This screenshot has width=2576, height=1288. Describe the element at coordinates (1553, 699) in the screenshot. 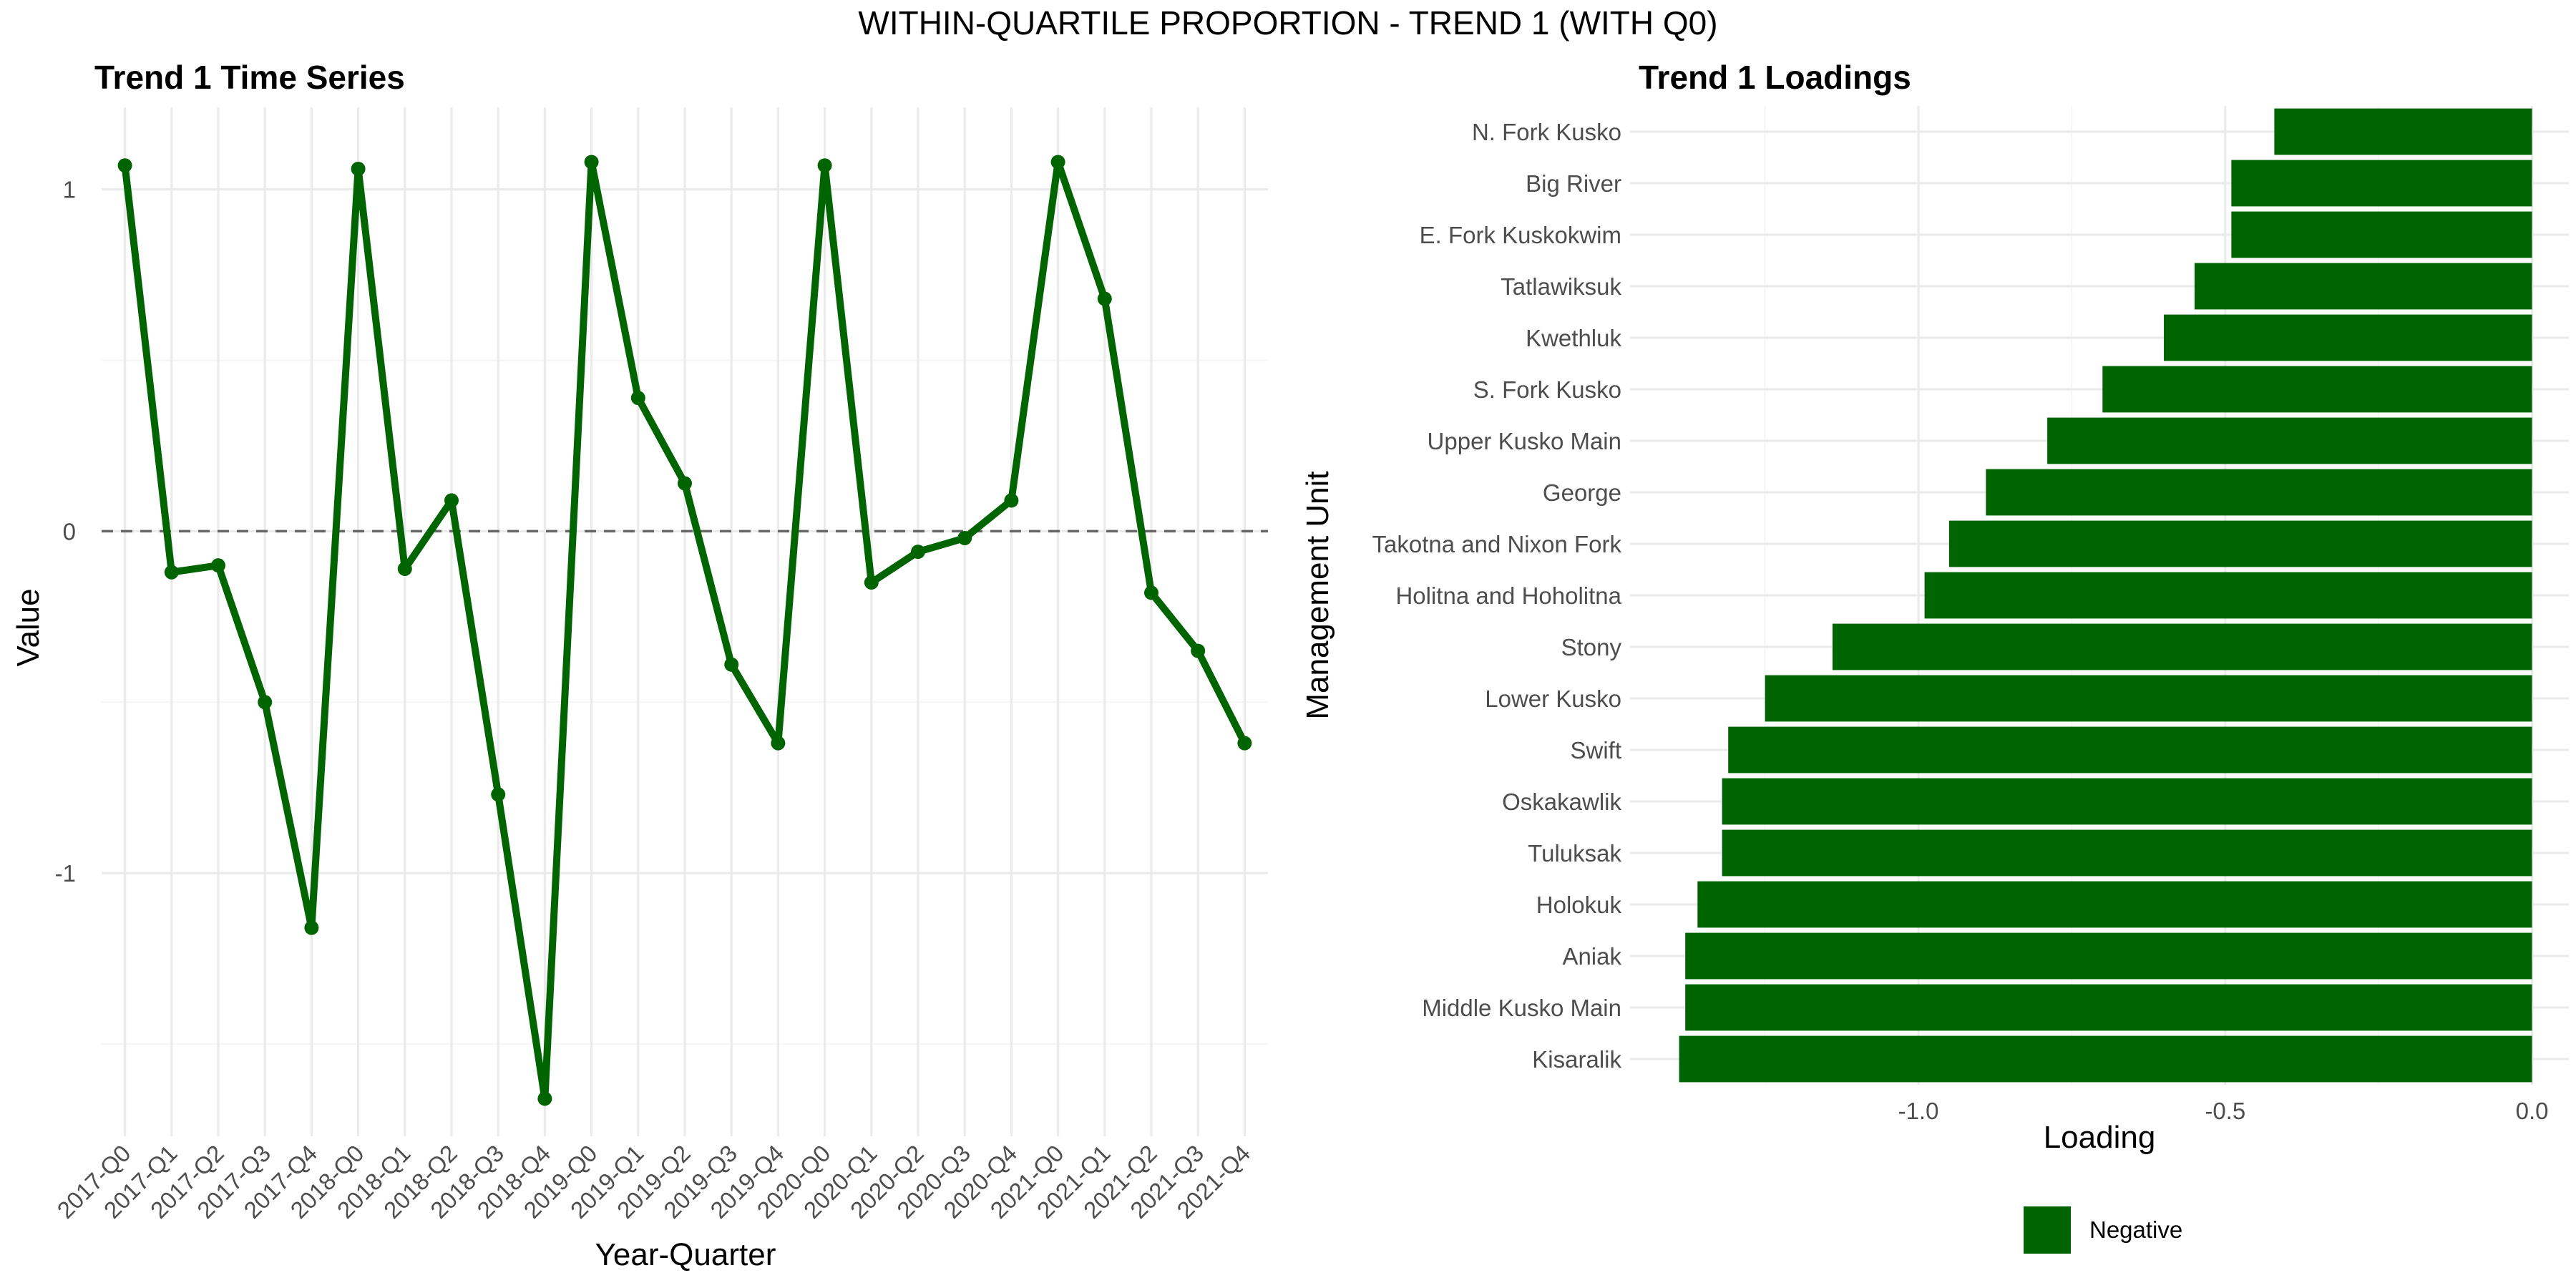

I see `category-label: Lower Kusko` at that location.